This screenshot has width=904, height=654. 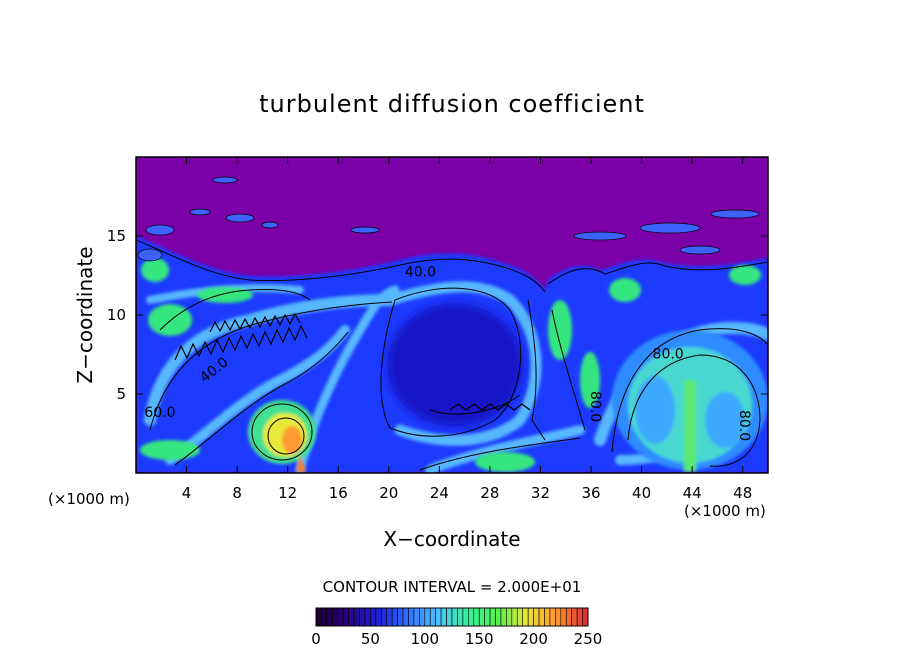 I want to click on chart-title: turbulent diffusion coefficient, so click(x=452, y=104).